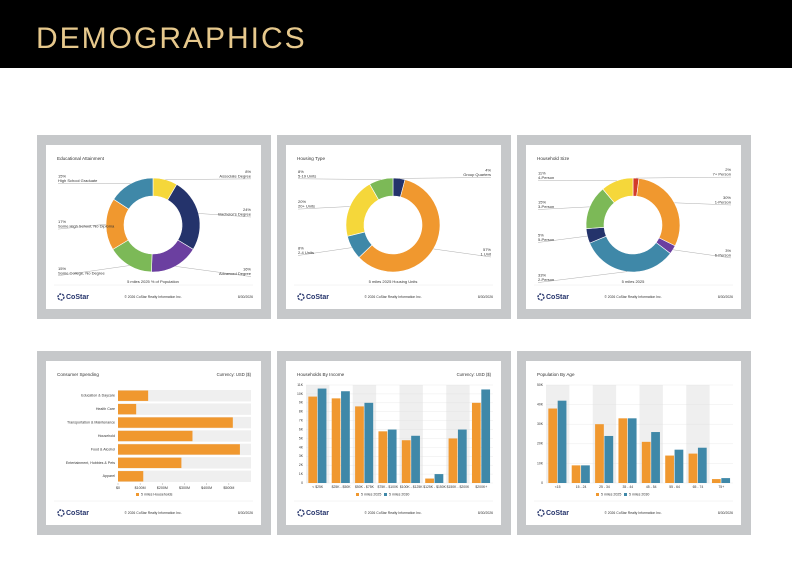  Describe the element at coordinates (301, 474) in the screenshot. I see `y-tick-label: 1K` at that location.